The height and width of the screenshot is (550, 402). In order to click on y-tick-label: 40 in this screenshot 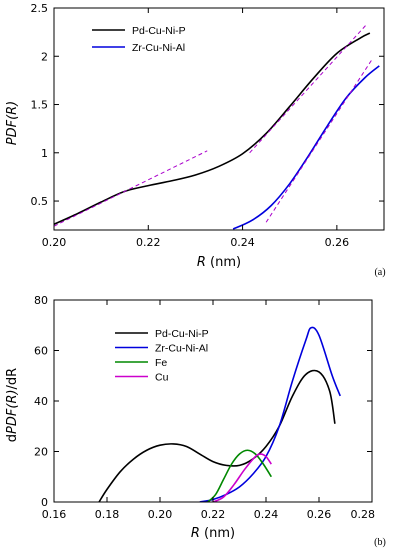, I will do `click(41, 401)`.